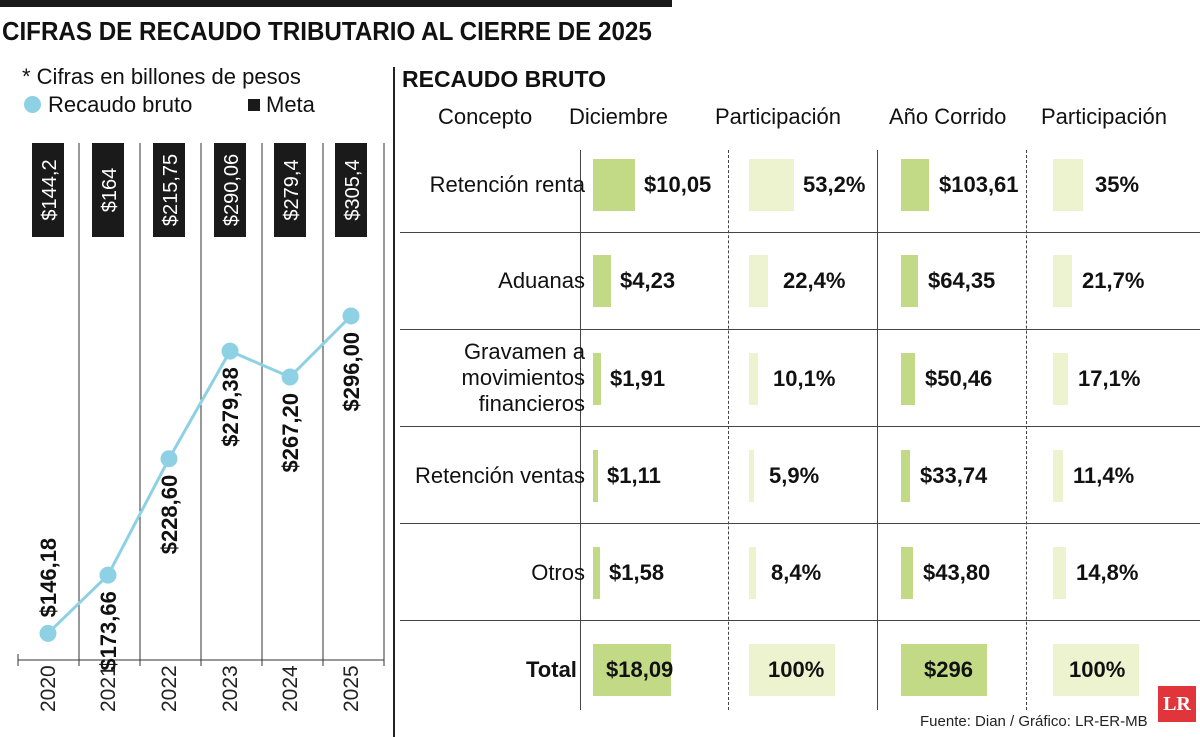 This screenshot has width=1200, height=737. What do you see at coordinates (500, 475) in the screenshot?
I see `row-label: Retención ventas` at bounding box center [500, 475].